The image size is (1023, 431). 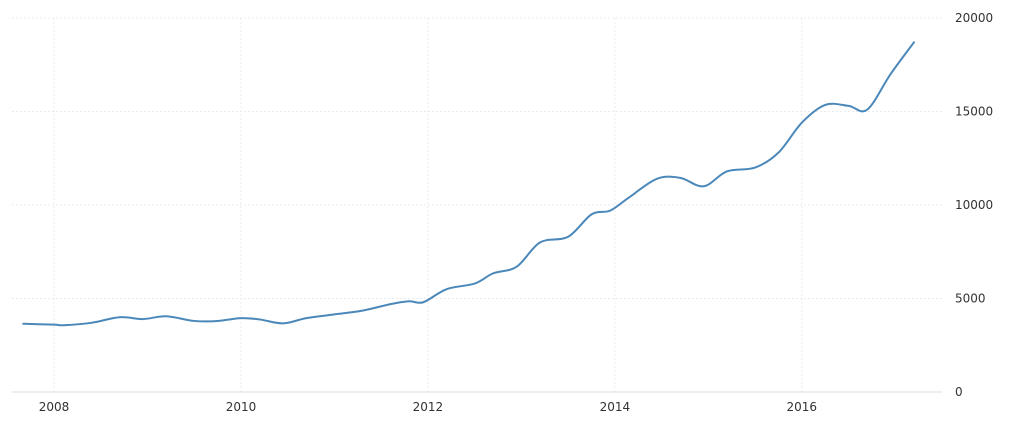 What do you see at coordinates (241, 407) in the screenshot?
I see `x-tick-label: 2010` at bounding box center [241, 407].